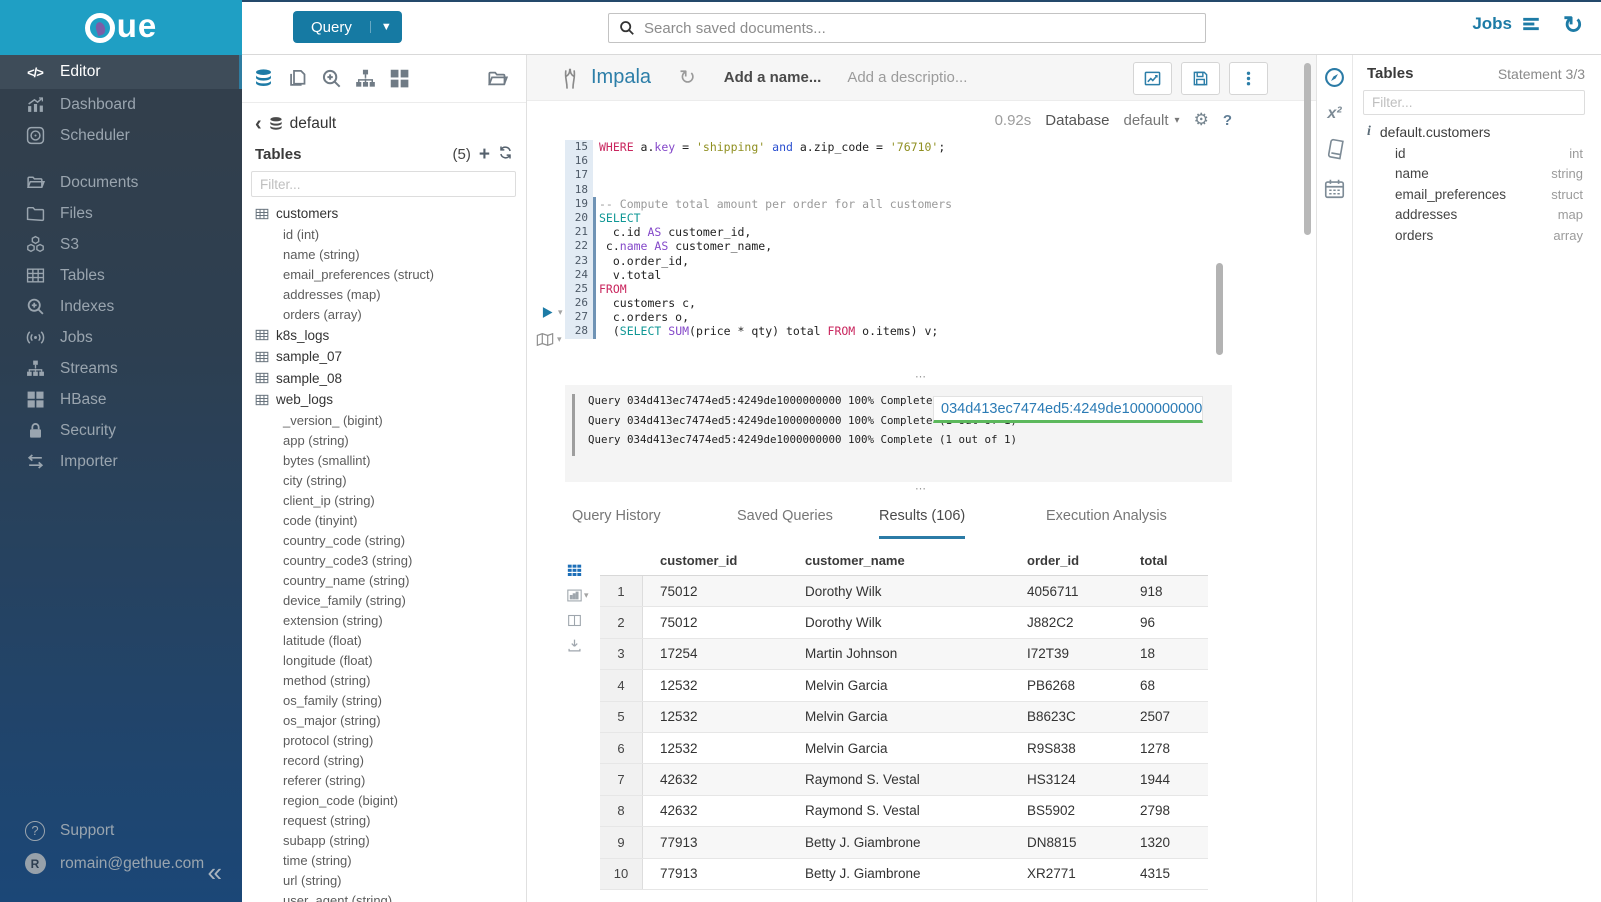 This screenshot has height=902, width=1601. What do you see at coordinates (326, 840) in the screenshot?
I see `tree-column: subapp (string)` at bounding box center [326, 840].